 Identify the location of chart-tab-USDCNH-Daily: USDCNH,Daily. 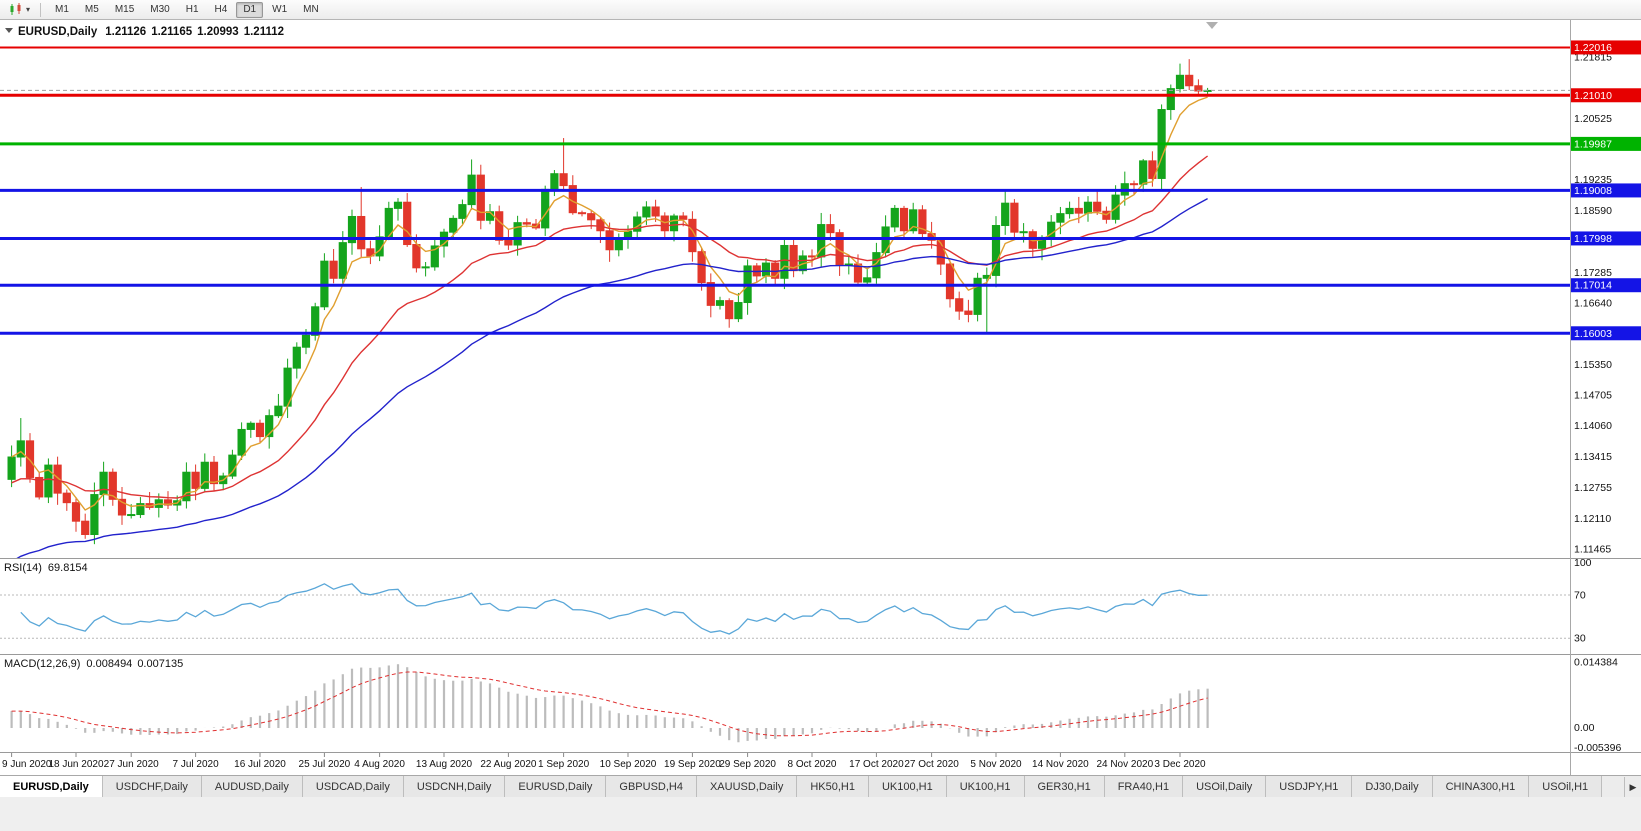
(454, 786).